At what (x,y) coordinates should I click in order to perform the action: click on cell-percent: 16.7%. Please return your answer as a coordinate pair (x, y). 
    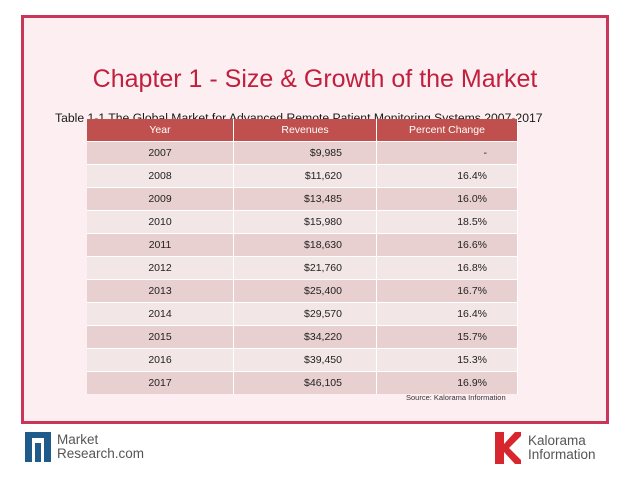
    Looking at the image, I should click on (447, 291).